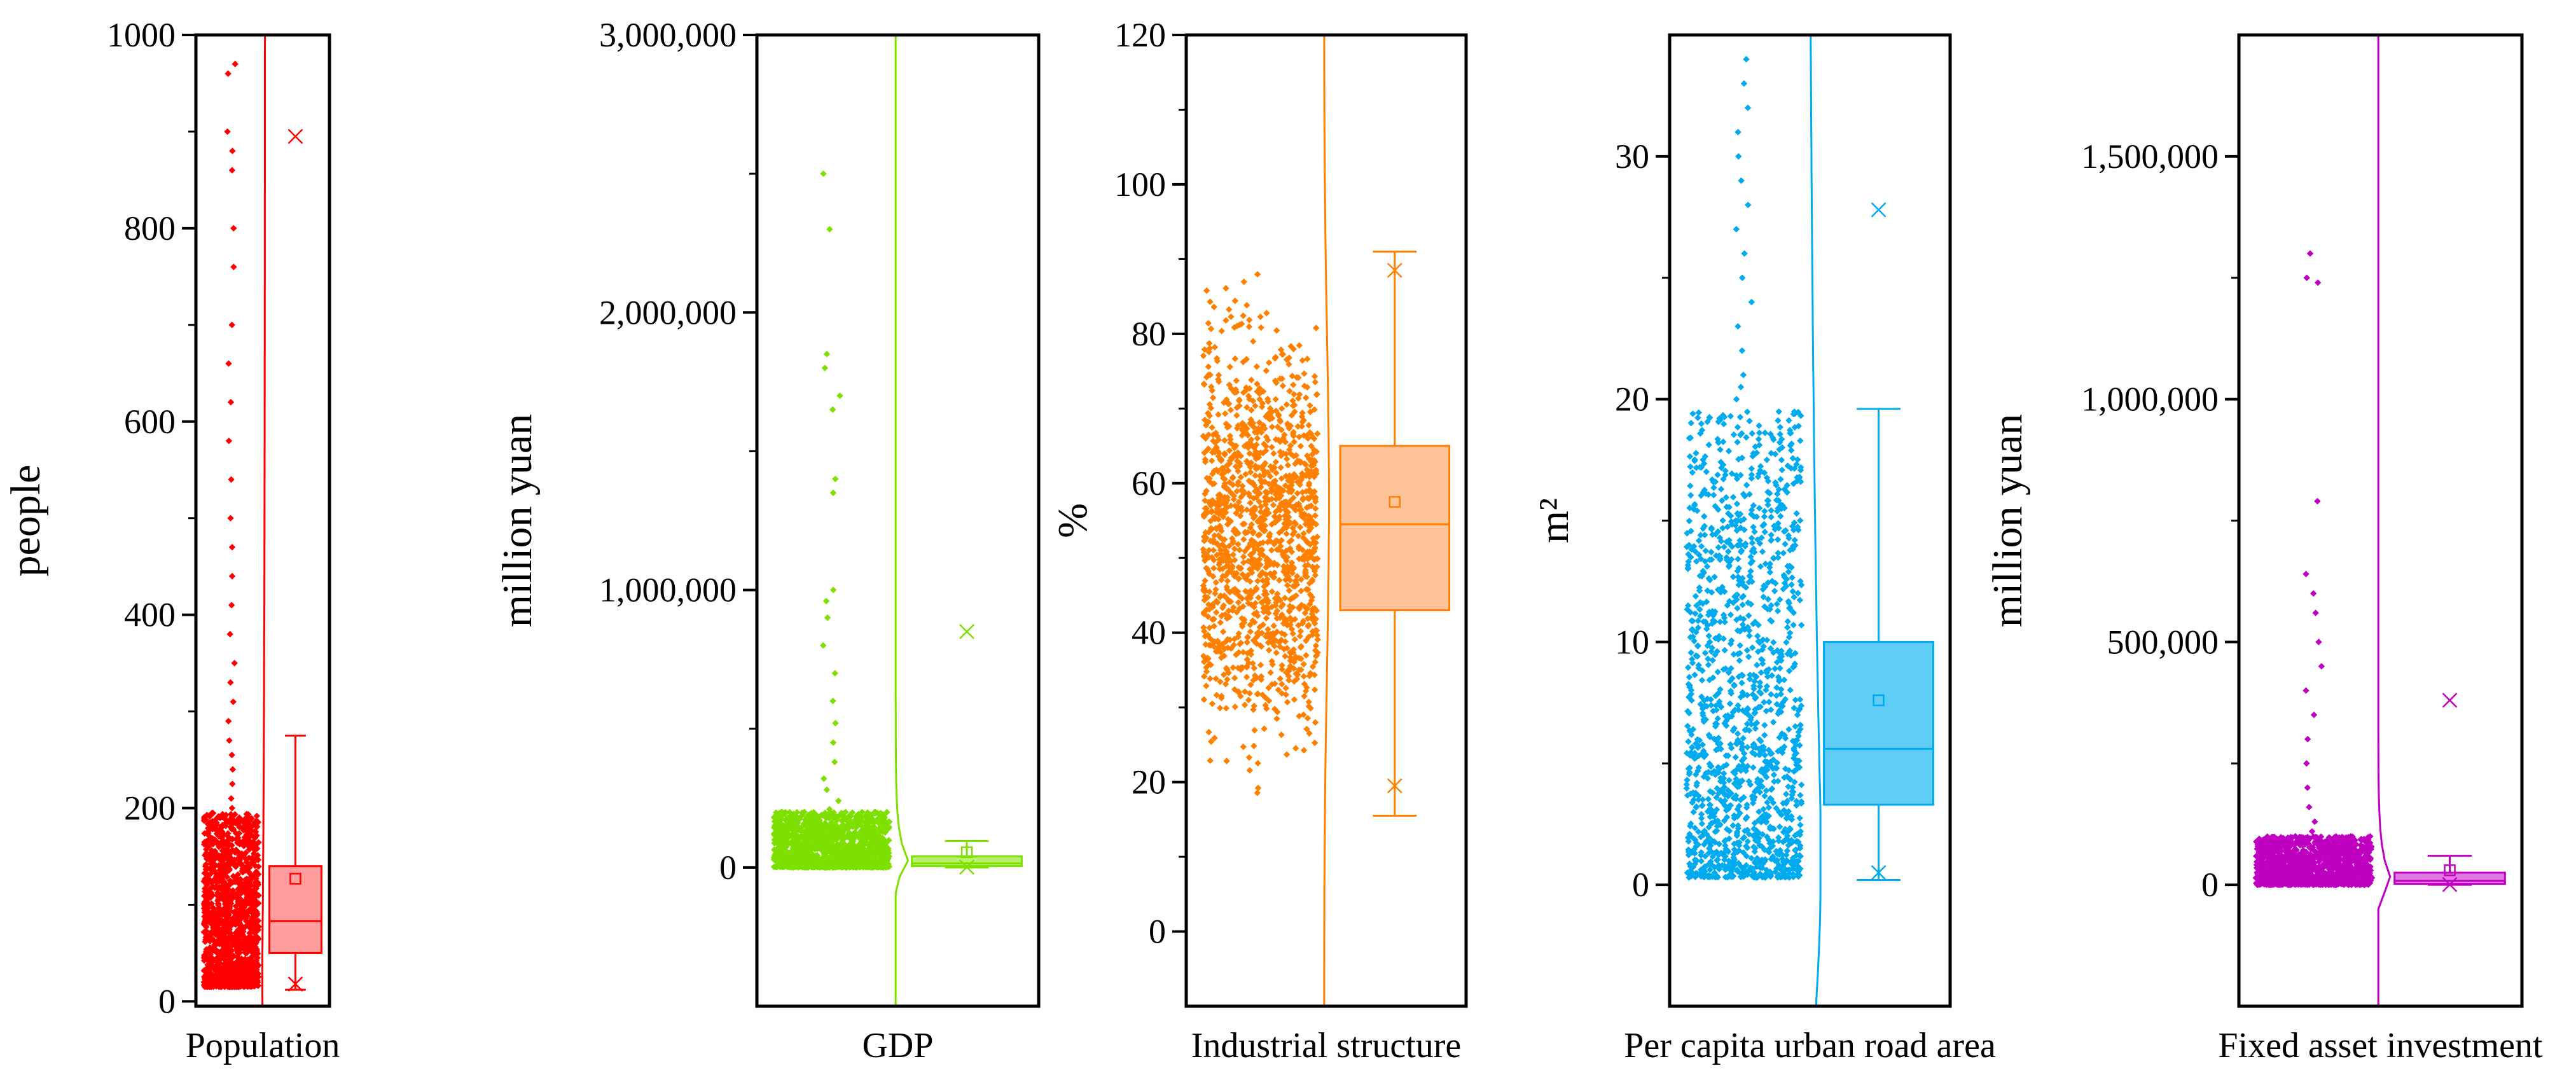 The width and height of the screenshot is (2576, 1080). I want to click on y-axis-title: people, so click(26, 521).